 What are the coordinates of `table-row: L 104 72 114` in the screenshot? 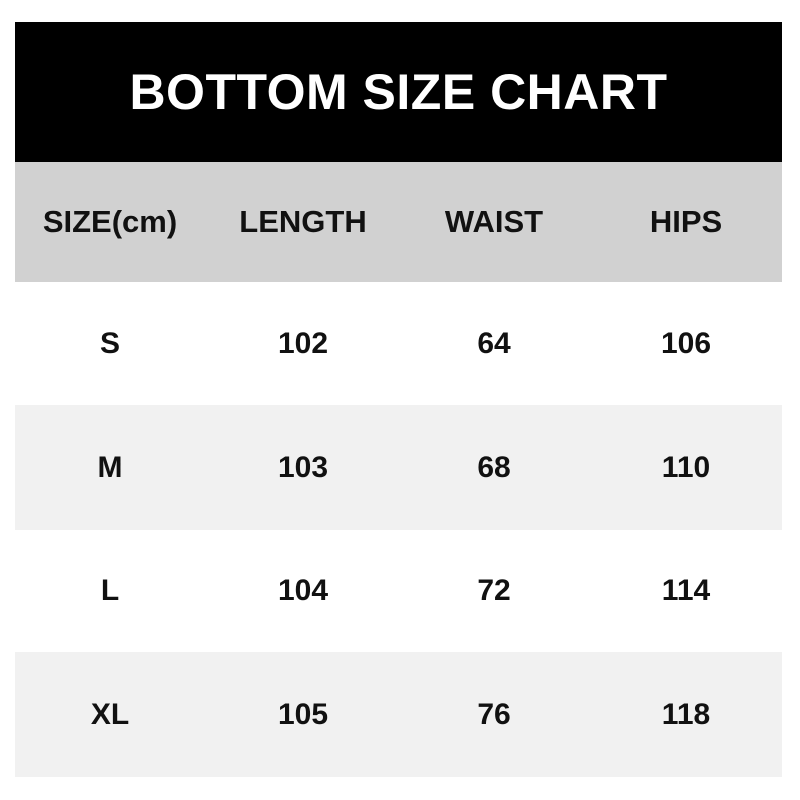 It's located at (398, 591).